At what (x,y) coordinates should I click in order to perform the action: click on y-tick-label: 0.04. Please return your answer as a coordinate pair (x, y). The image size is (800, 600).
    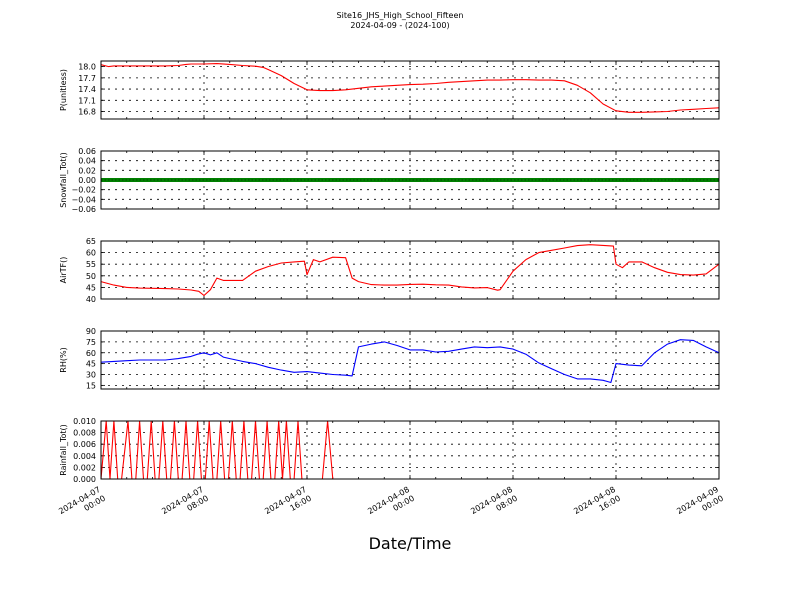
    Looking at the image, I should click on (87, 161).